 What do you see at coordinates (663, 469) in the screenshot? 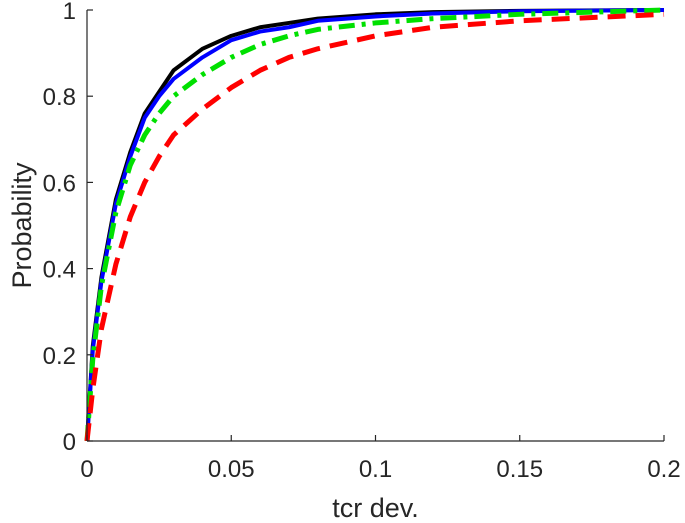
I see `x-tick-label: 0.2` at bounding box center [663, 469].